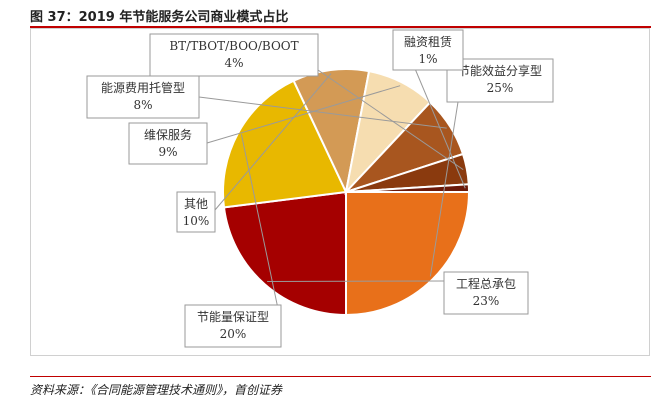  I want to click on callout-4: 维保服务 9%, so click(168, 143).